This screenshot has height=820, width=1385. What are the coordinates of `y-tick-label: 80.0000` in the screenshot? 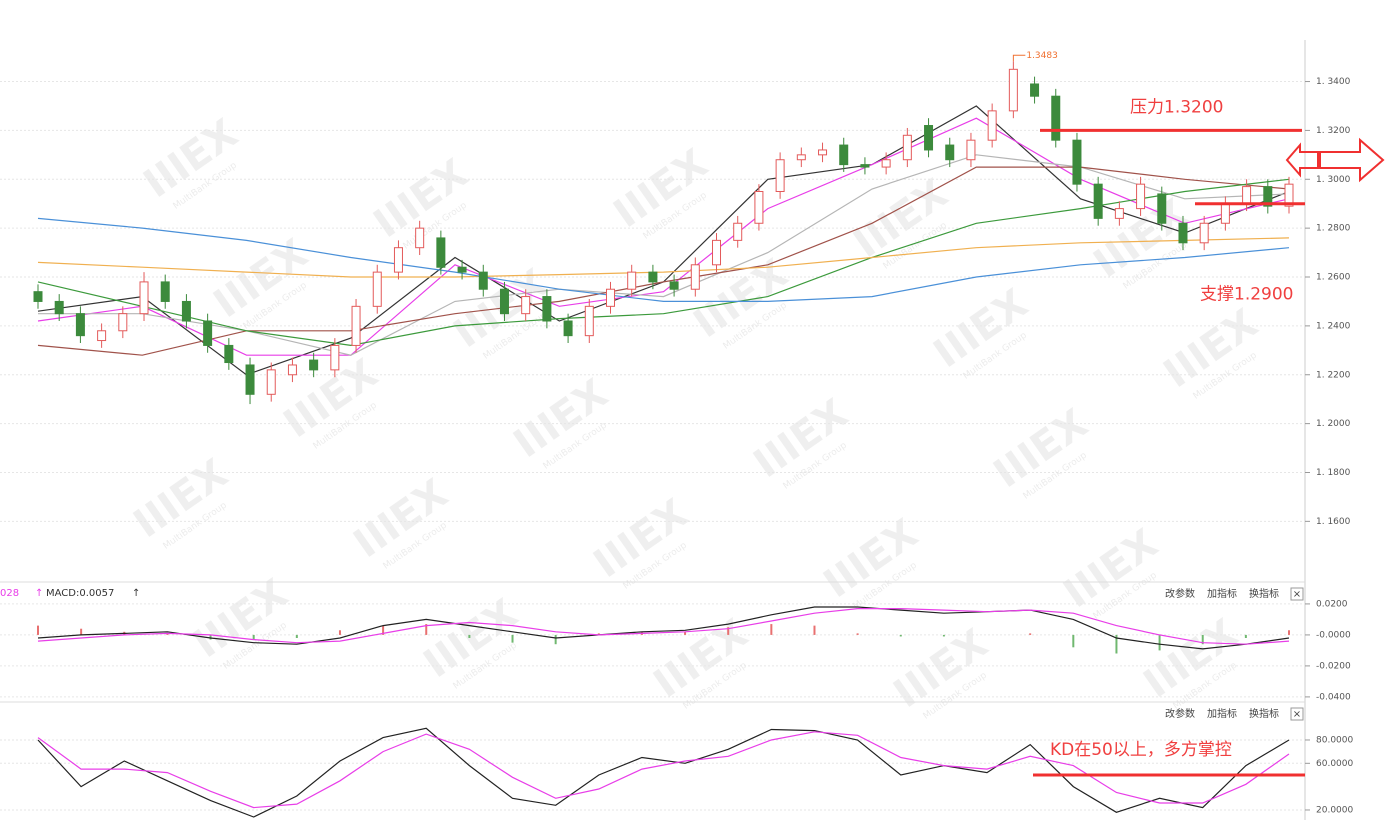 It's located at (1334, 740).